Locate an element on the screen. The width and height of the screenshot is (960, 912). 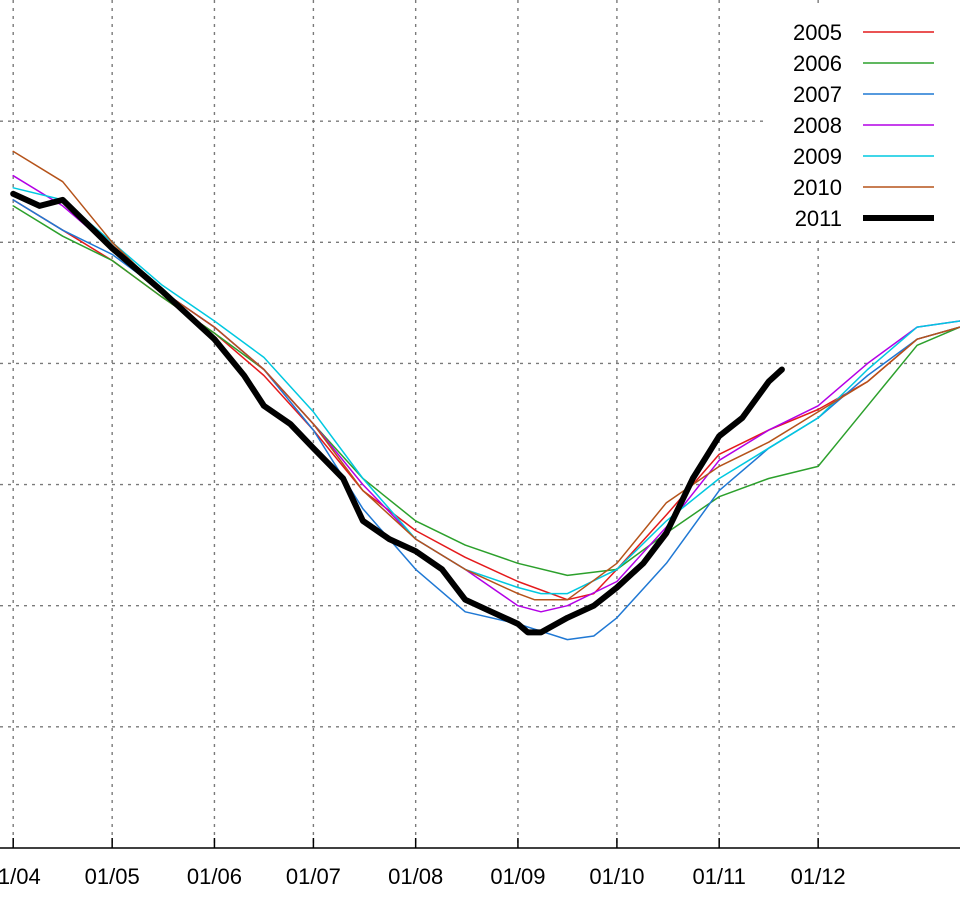
legend-background is located at coordinates (862, 124).